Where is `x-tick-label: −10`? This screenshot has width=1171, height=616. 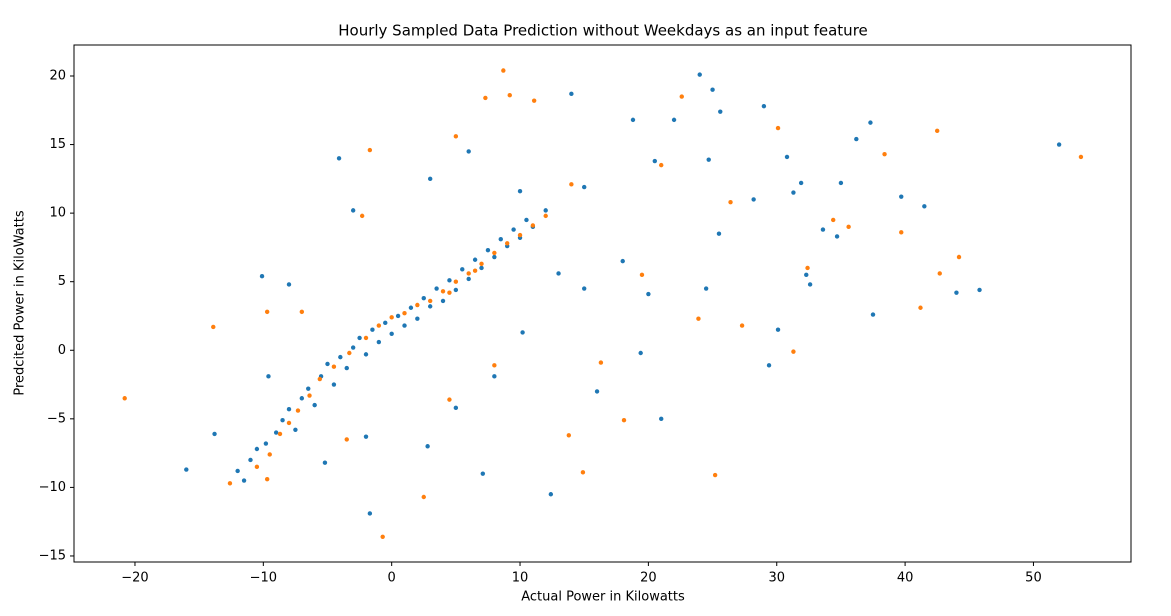 x-tick-label: −10 is located at coordinates (263, 578).